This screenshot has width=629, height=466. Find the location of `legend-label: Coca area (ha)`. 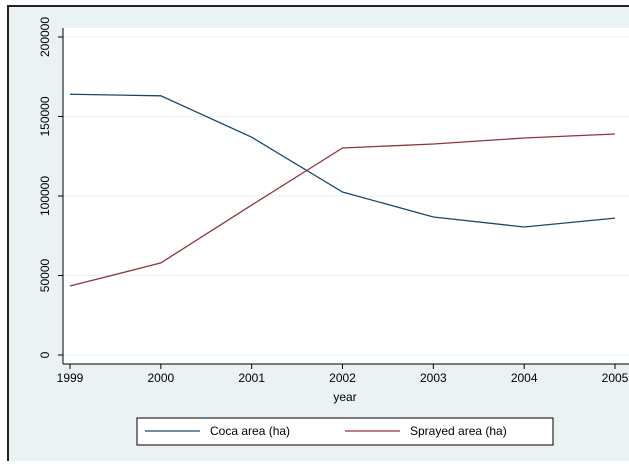

legend-label: Coca area (ha) is located at coordinates (250, 431).